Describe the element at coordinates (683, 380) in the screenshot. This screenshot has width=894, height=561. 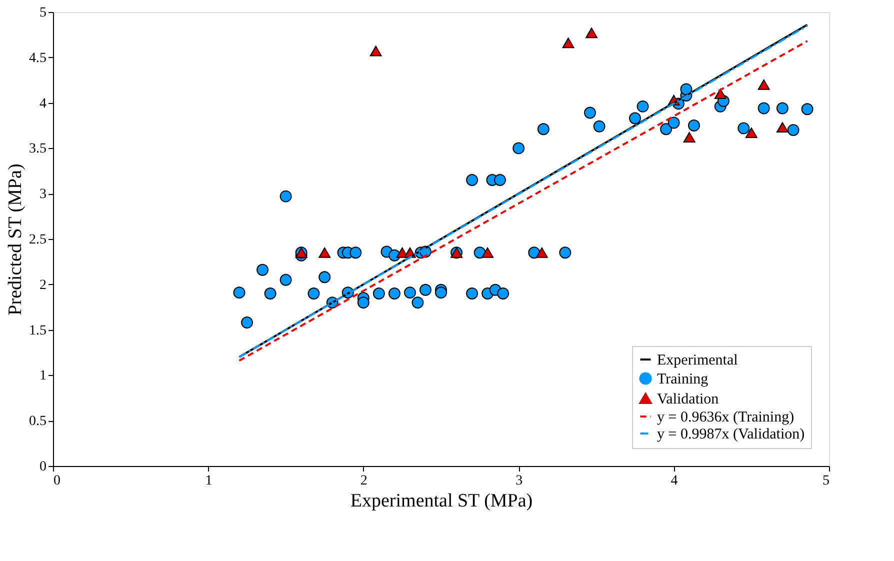
I see `legend-label: Training` at that location.